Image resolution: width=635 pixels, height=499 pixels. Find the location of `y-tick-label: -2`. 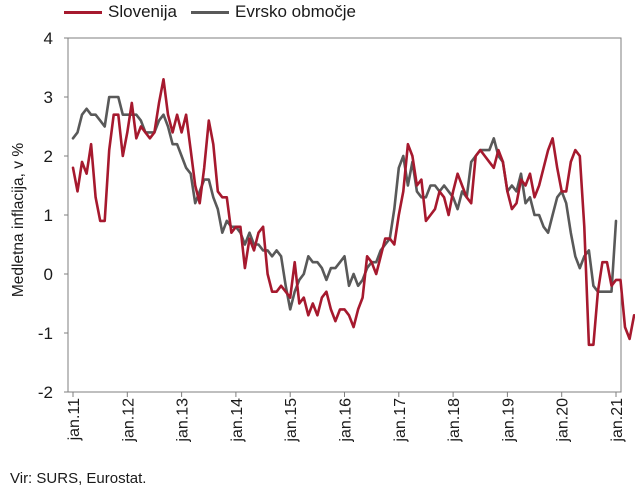

y-tick-label: -2 is located at coordinates (45, 392).